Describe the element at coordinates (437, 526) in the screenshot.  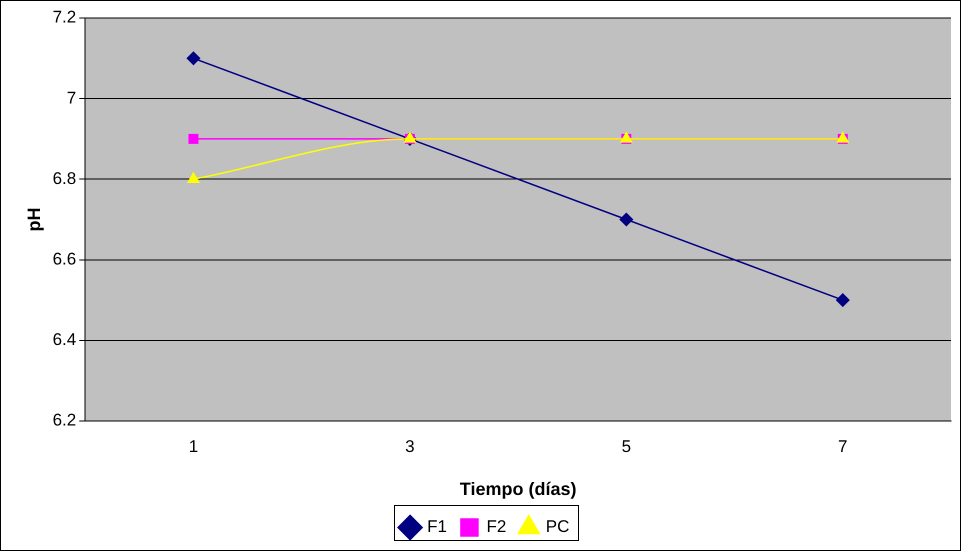
I see `legend-label: F1` at that location.